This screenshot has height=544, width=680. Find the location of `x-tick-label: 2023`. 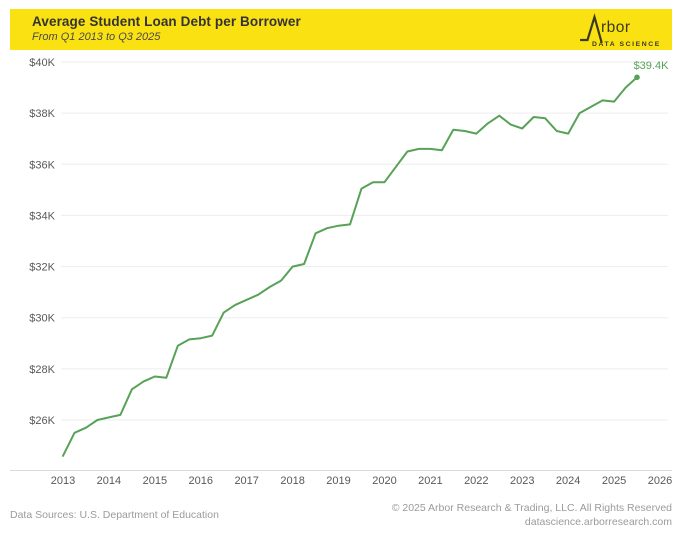

x-tick-label: 2023 is located at coordinates (522, 481).